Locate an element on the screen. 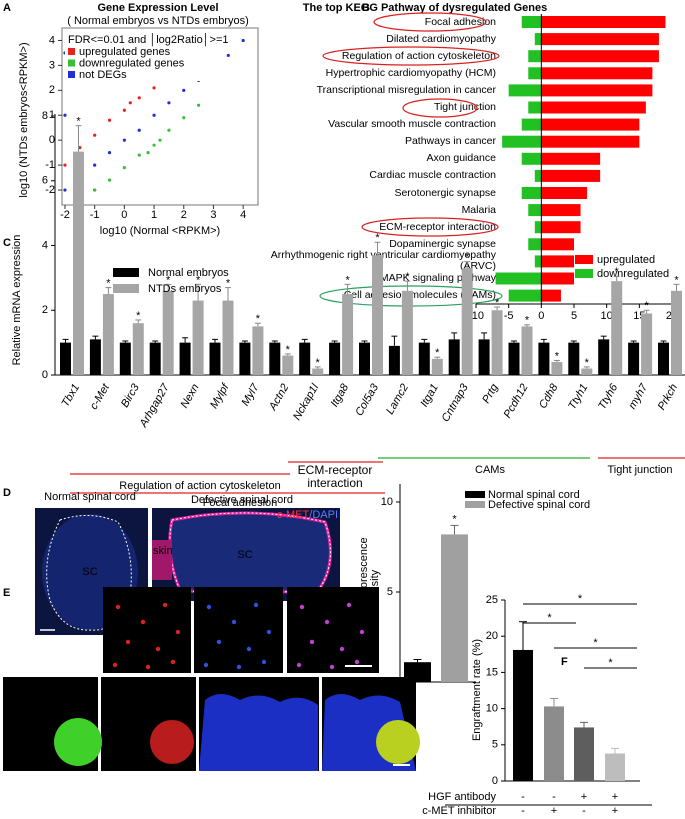  category-label-box: Axon guidance is located at coordinates (461, 158).